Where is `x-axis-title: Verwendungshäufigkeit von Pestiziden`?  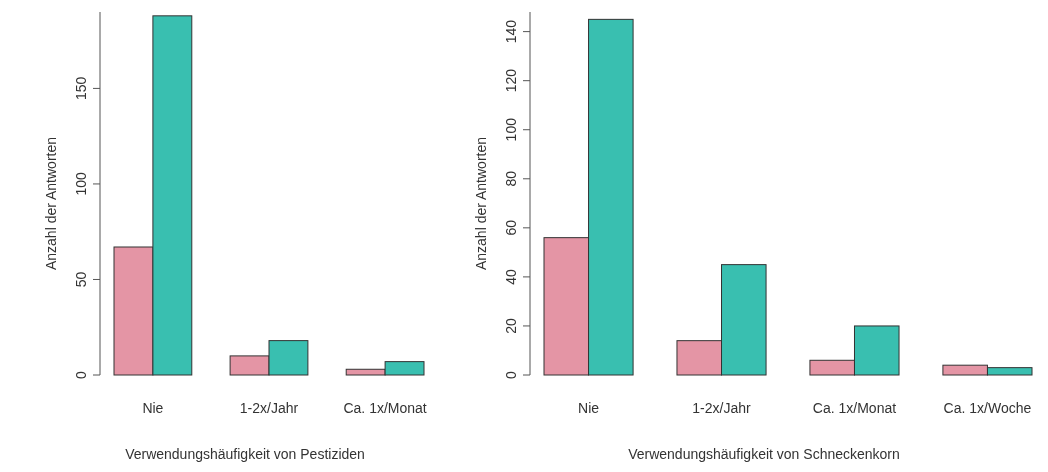 x-axis-title: Verwendungshäufigkeit von Pestiziden is located at coordinates (245, 454).